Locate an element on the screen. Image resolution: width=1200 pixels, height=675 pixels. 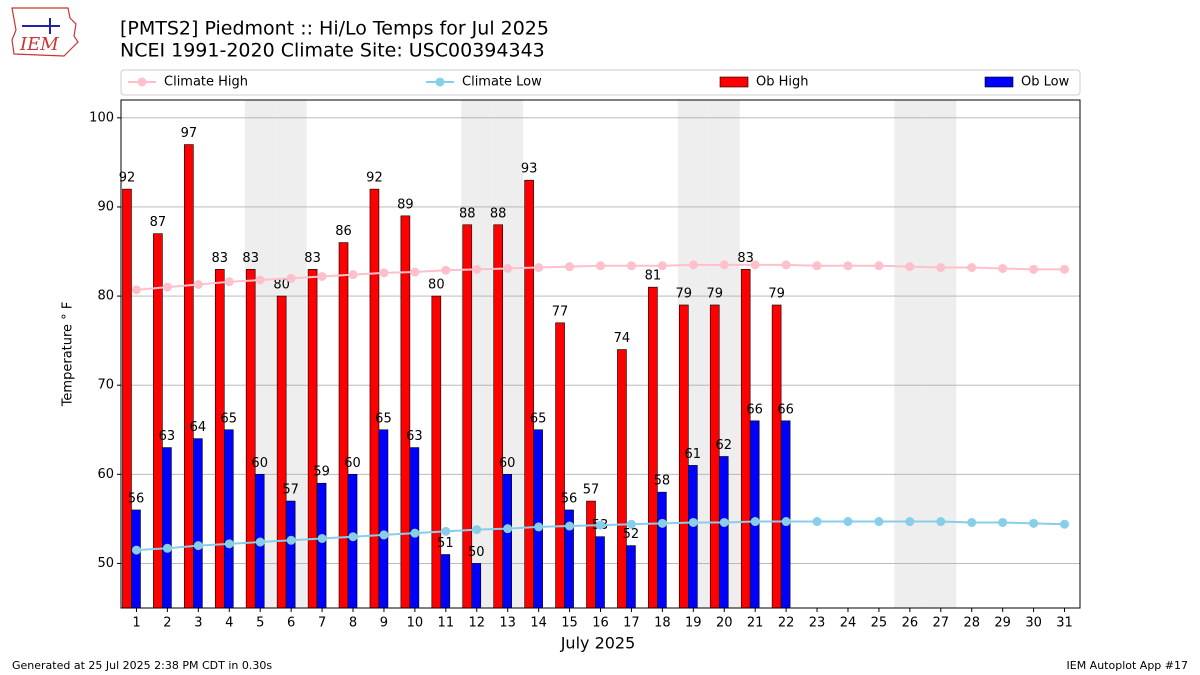
data-label: 93 is located at coordinates (529, 169).